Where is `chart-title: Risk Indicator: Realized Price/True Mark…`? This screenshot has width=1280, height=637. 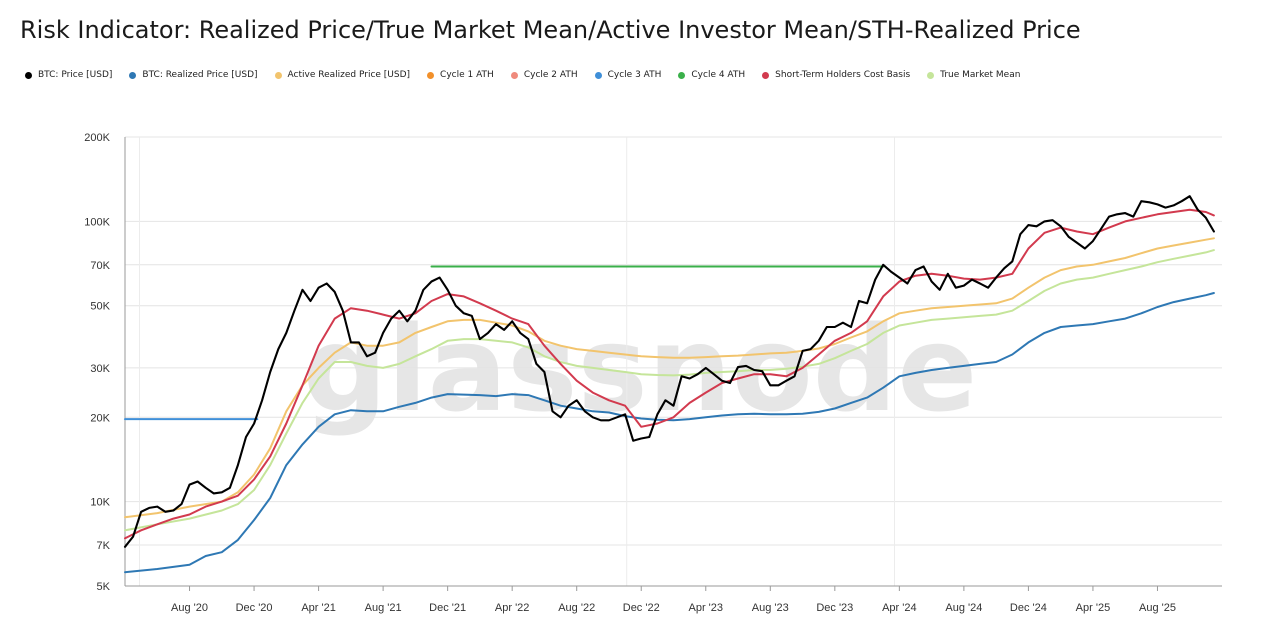
chart-title: Risk Indicator: Realized Price/True Mark… is located at coordinates (550, 30).